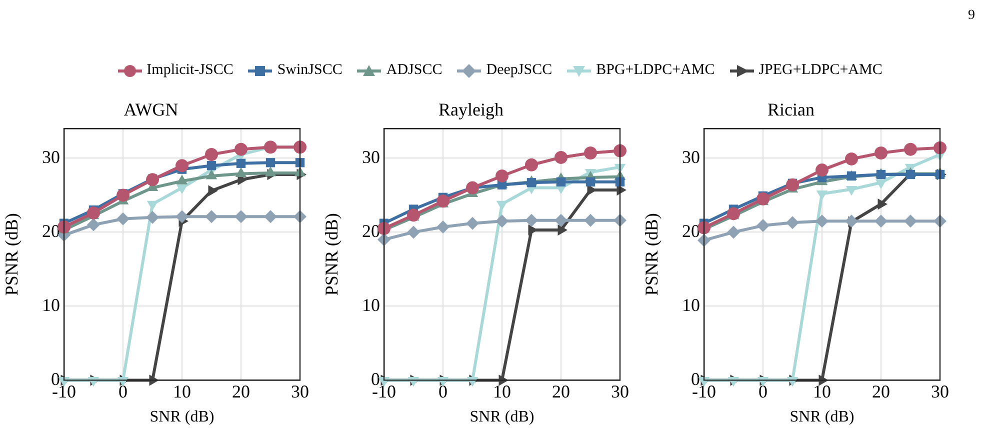 This screenshot has height=441, width=999. What do you see at coordinates (820, 70) in the screenshot?
I see `legend-label: JPEG+LDPC+AMC` at bounding box center [820, 70].